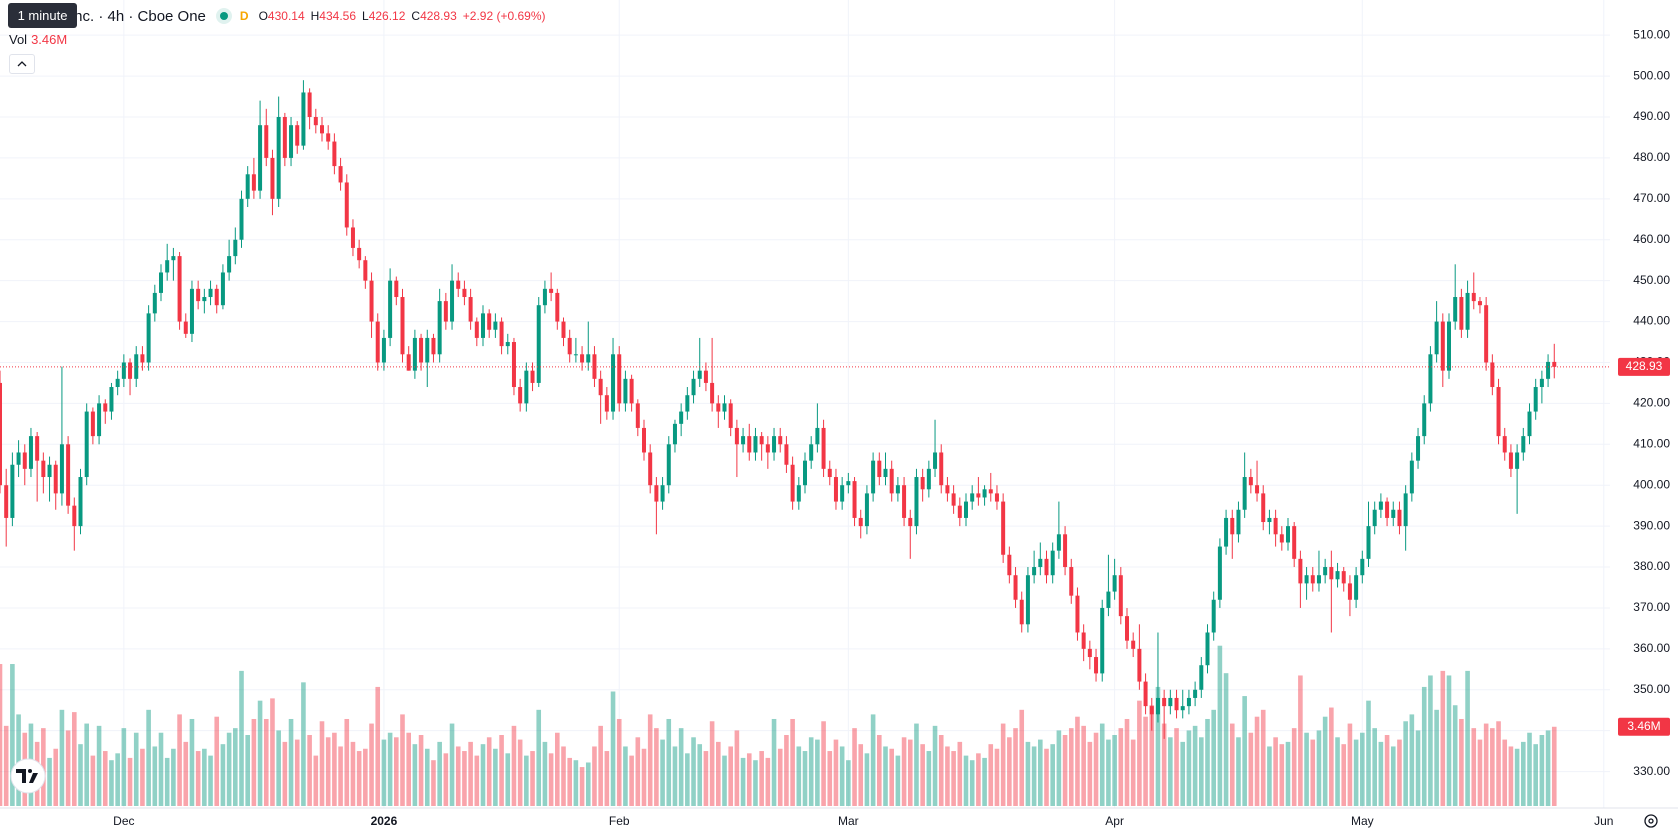  Describe the element at coordinates (416, 16) in the screenshot. I see `label: C` at that location.